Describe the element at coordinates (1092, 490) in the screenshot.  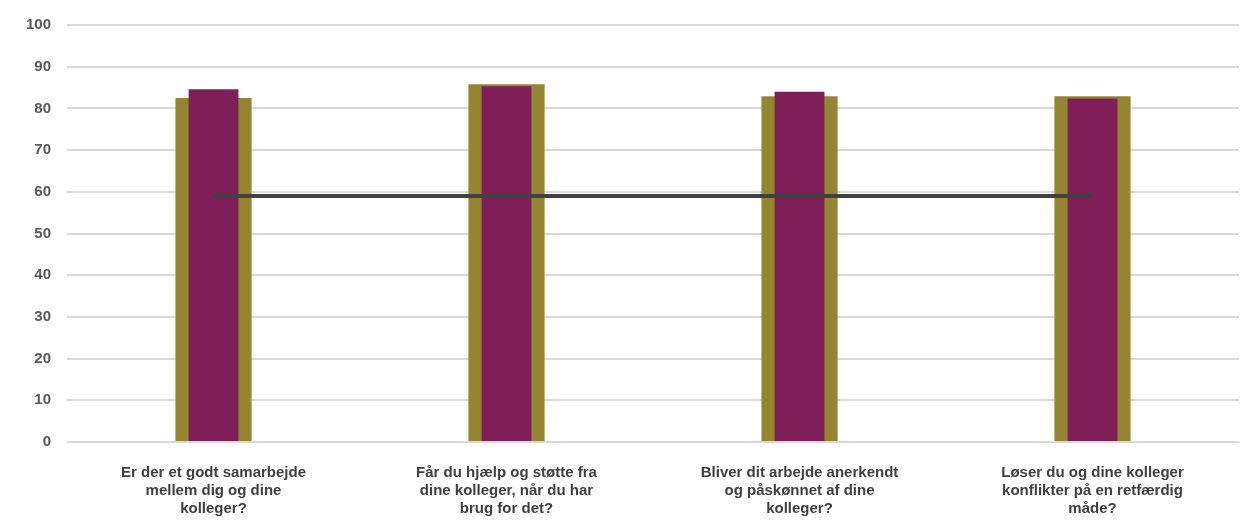
I see `x-tick-label: Løser du og dine kolleger konflikter på en retfærdig måde?` at that location.